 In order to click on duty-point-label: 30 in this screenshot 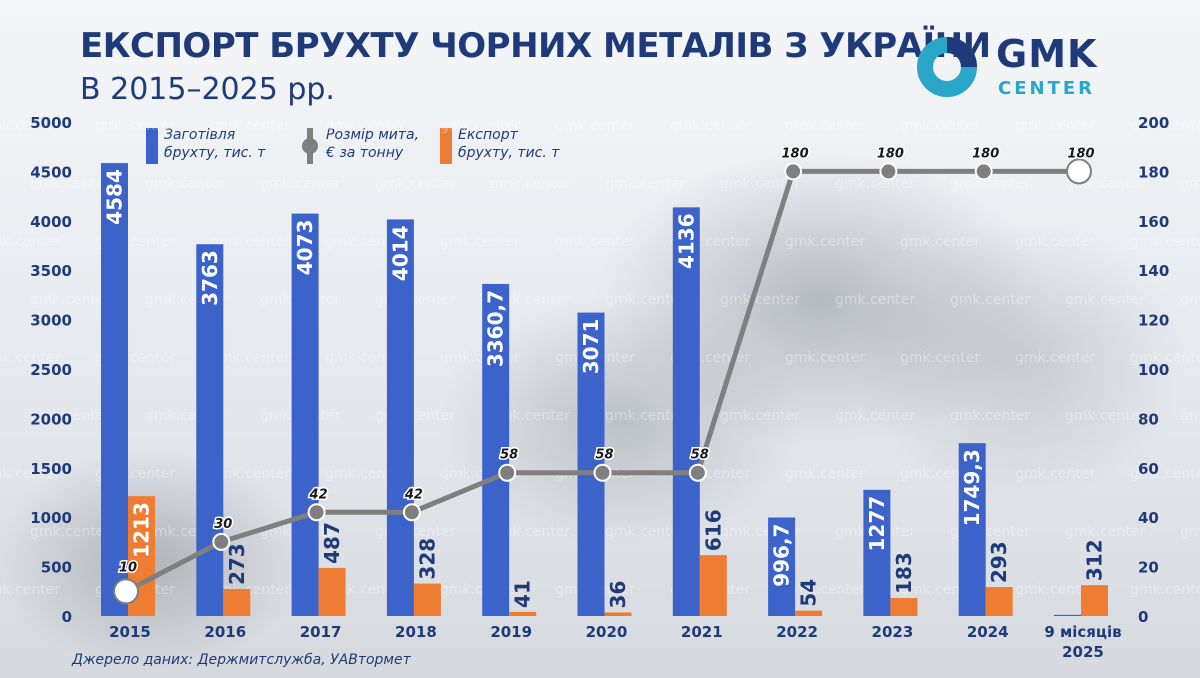, I will do `click(223, 524)`.